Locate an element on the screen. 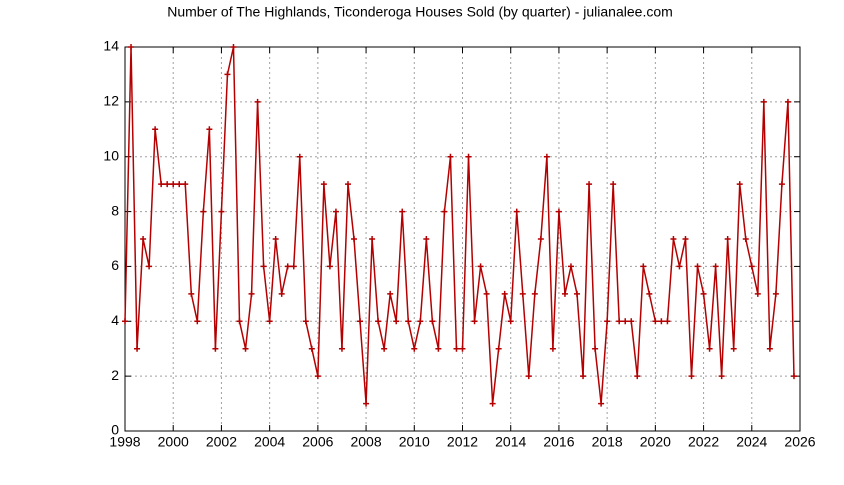 The width and height of the screenshot is (844, 485). x-tick-label: 2000 is located at coordinates (173, 442).